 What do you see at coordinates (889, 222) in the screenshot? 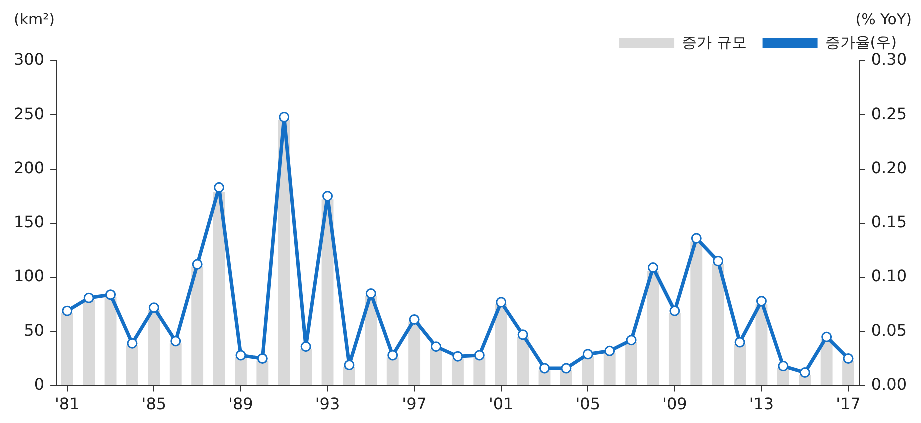
I see `y2-tick-label: 0.15` at bounding box center [889, 222].